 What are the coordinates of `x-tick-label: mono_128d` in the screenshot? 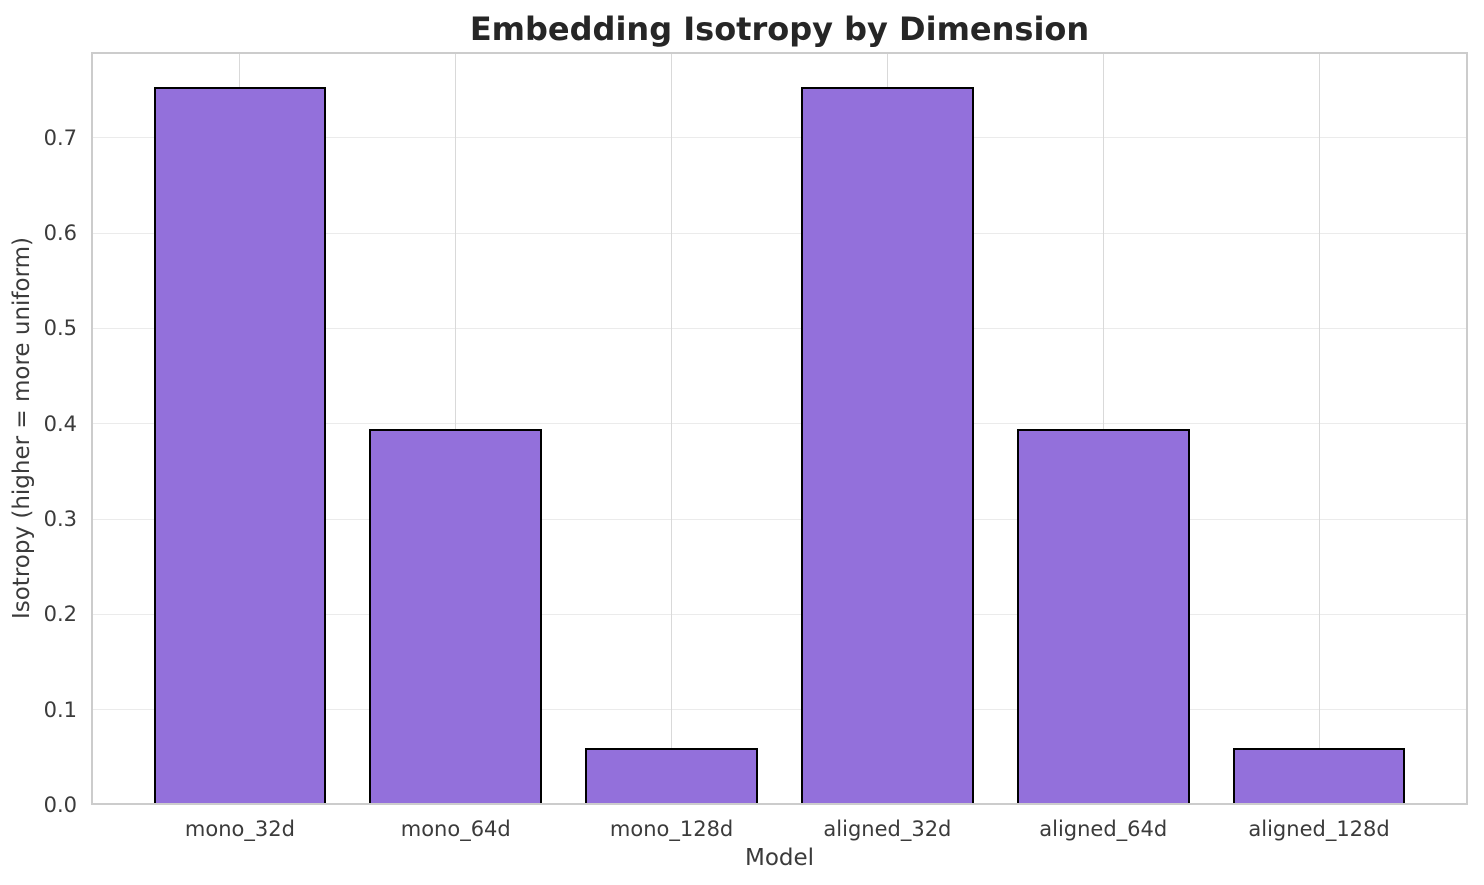 It's located at (671, 829).